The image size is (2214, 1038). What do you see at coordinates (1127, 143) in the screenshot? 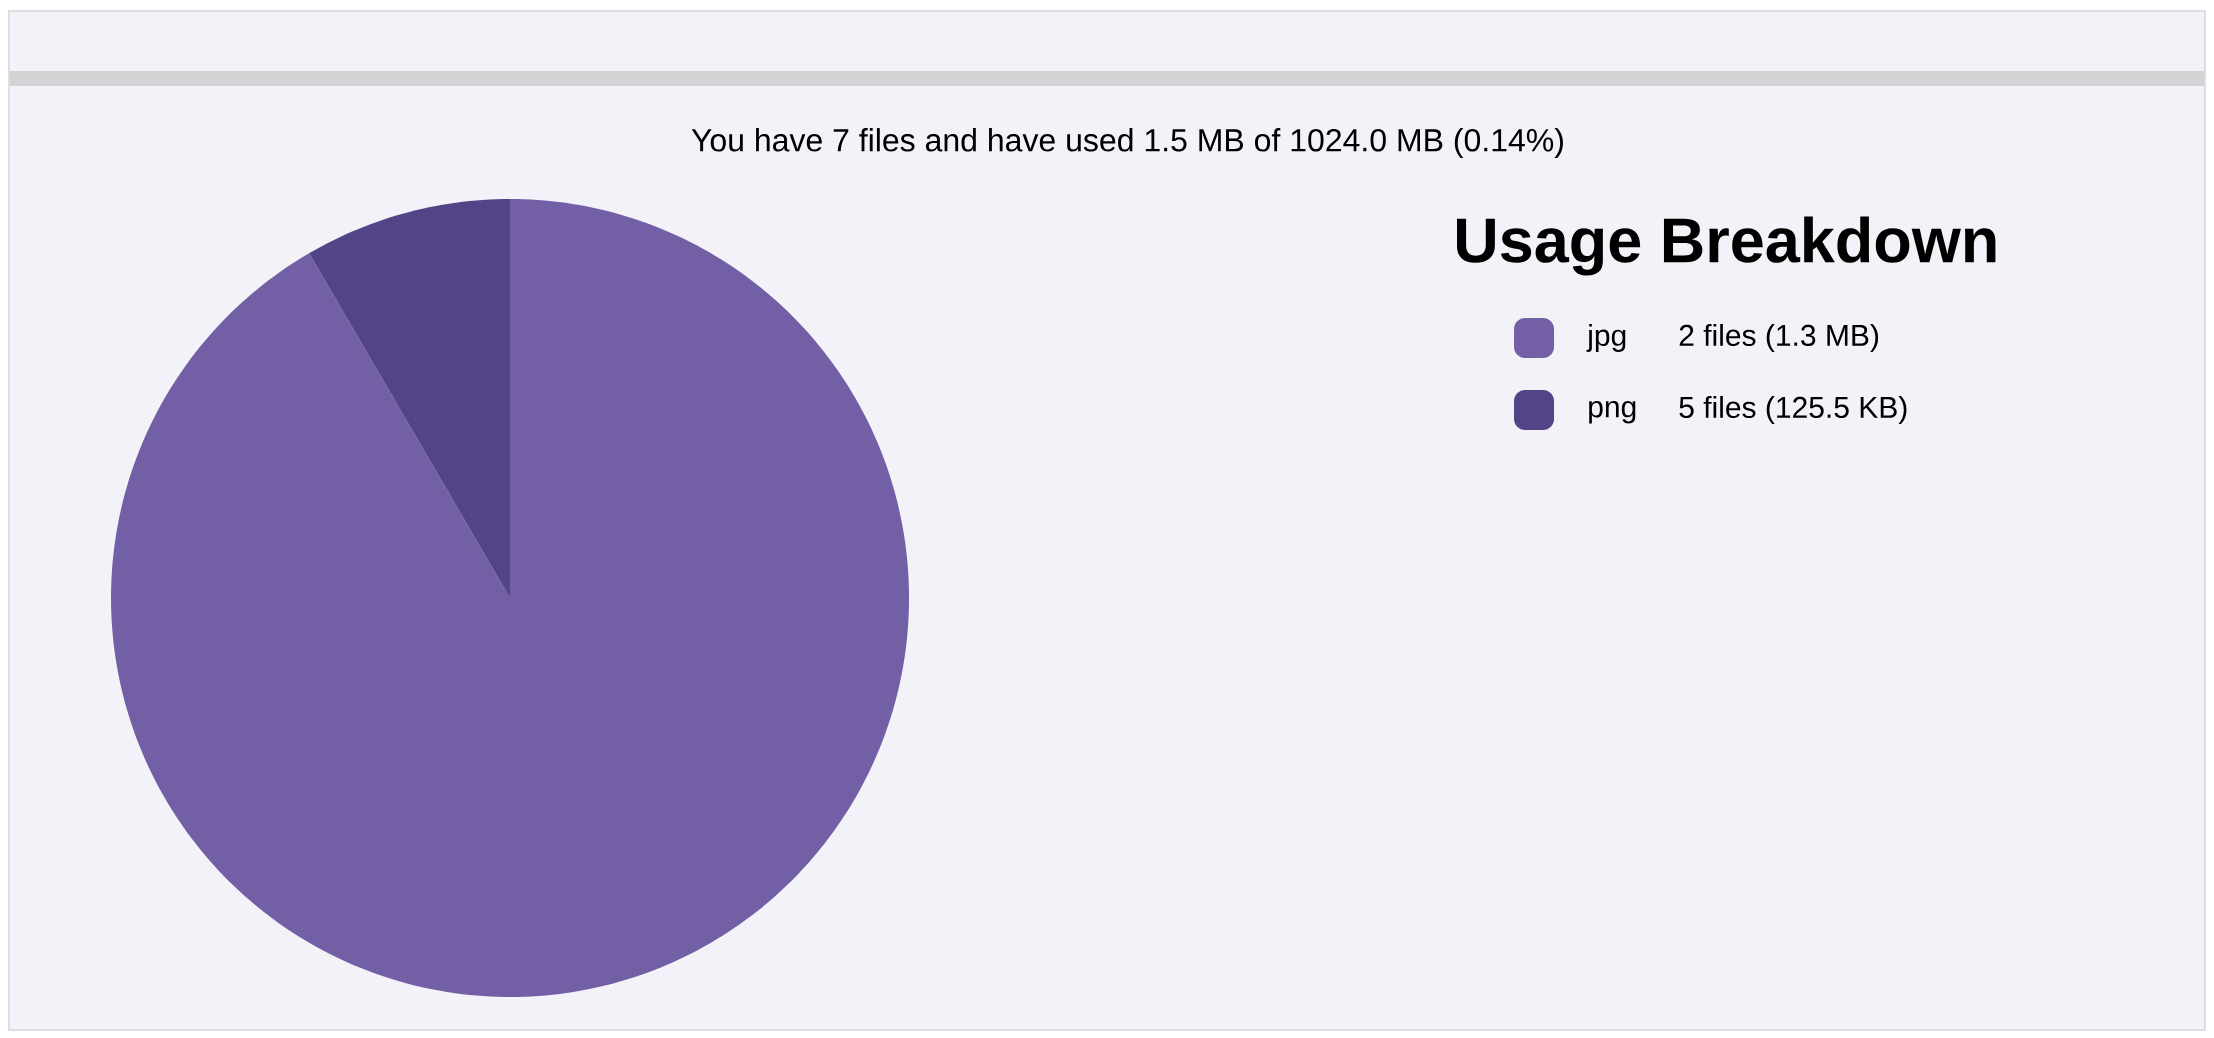
I see `chart-subtitle: You have 7 files and have used 1.5 MB of 1024.0 MB (0.14%)` at bounding box center [1127, 143].